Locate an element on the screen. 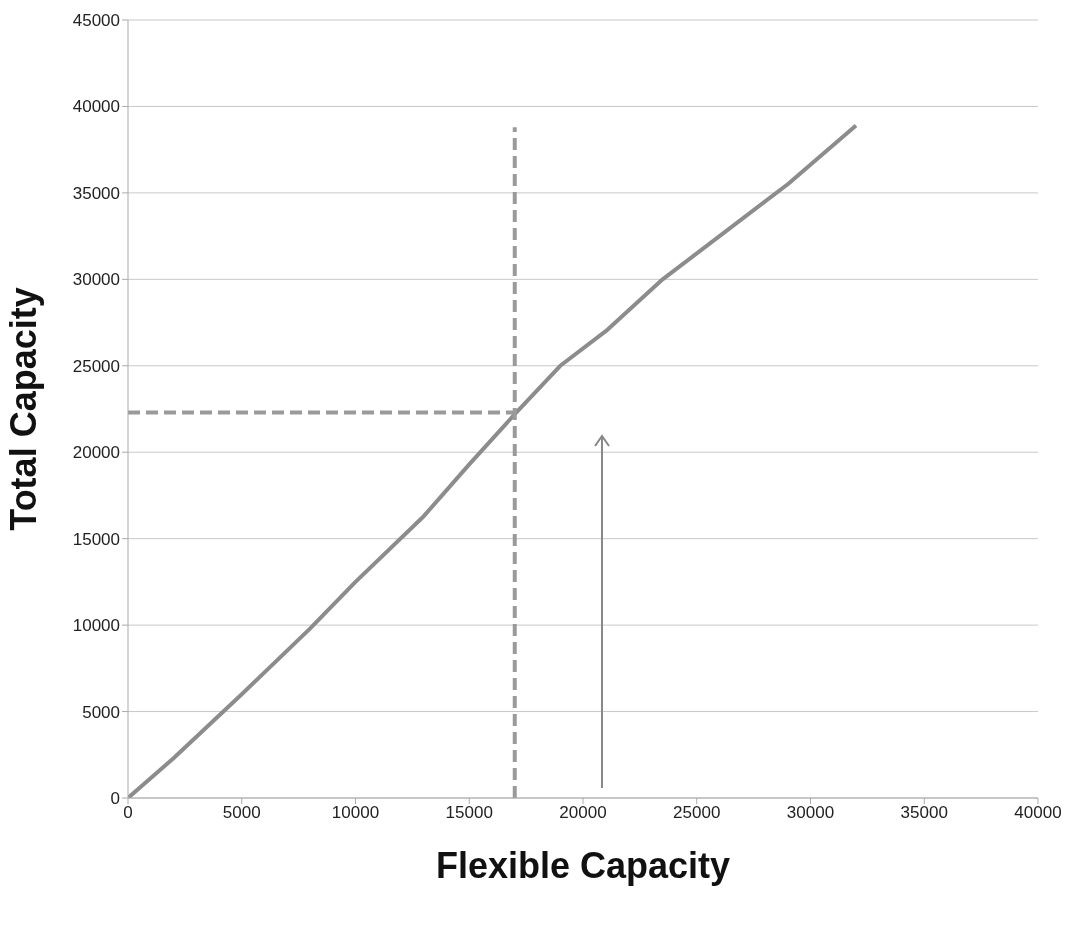  y-tick-label: 0 is located at coordinates (115, 799).